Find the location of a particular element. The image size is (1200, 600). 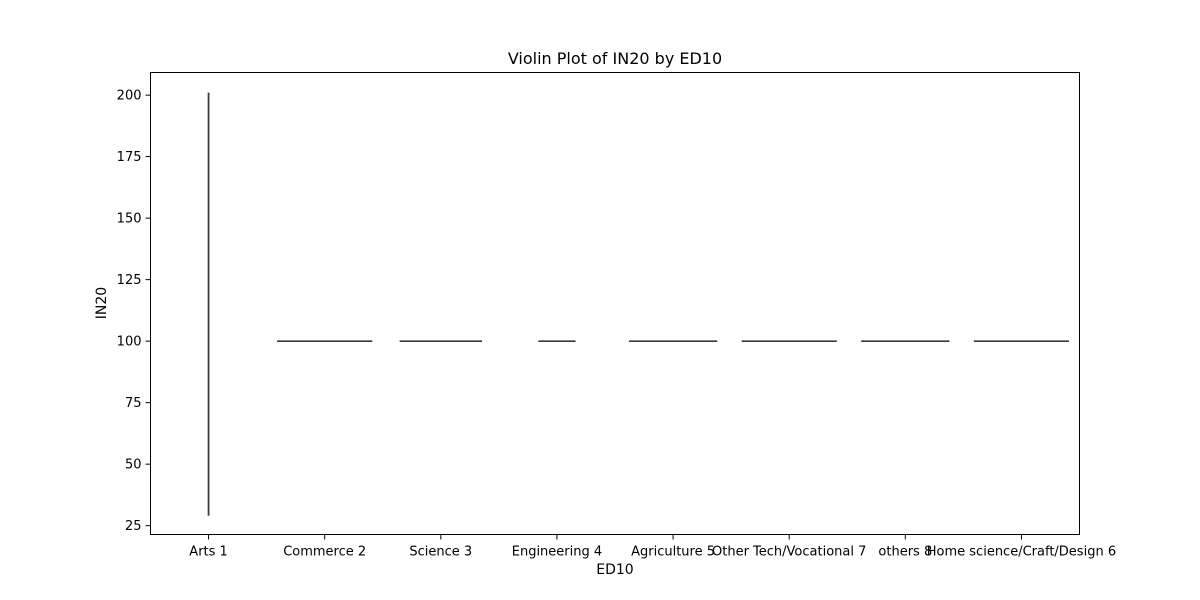

x-tick-label: Science 3 is located at coordinates (440, 552).